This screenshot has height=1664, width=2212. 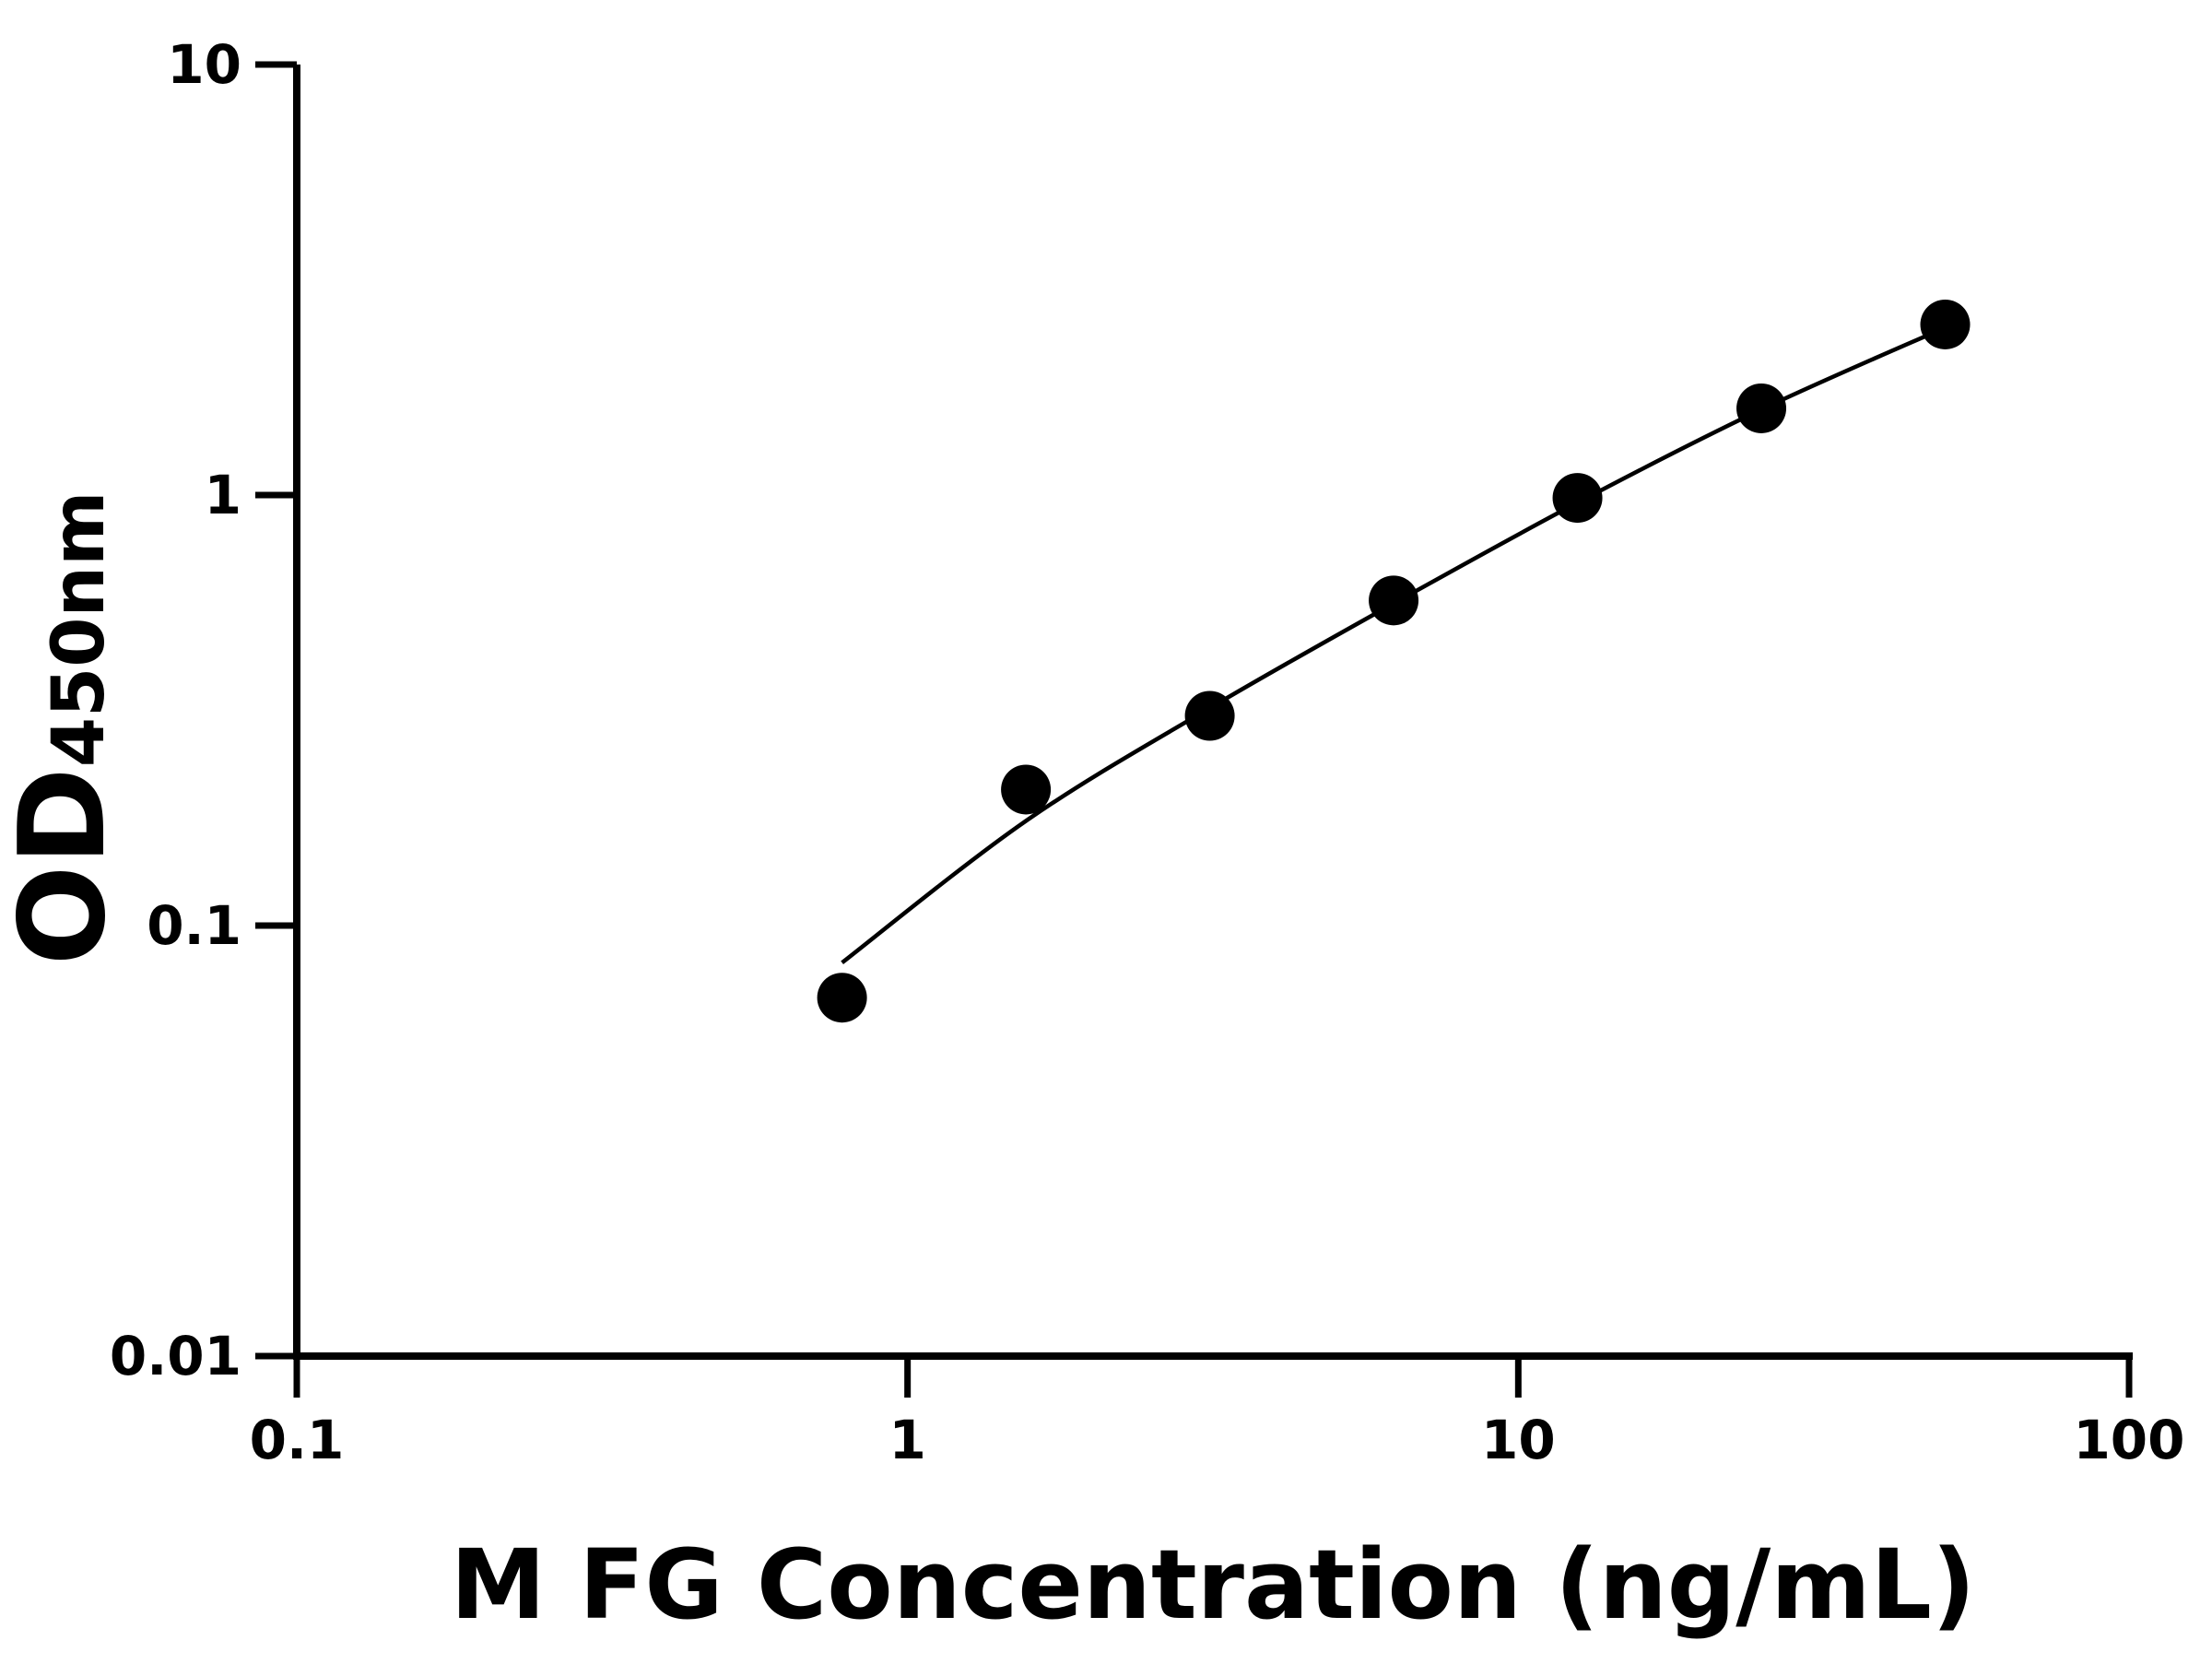 I want to click on x-tick-label: 10, so click(x=1518, y=1440).